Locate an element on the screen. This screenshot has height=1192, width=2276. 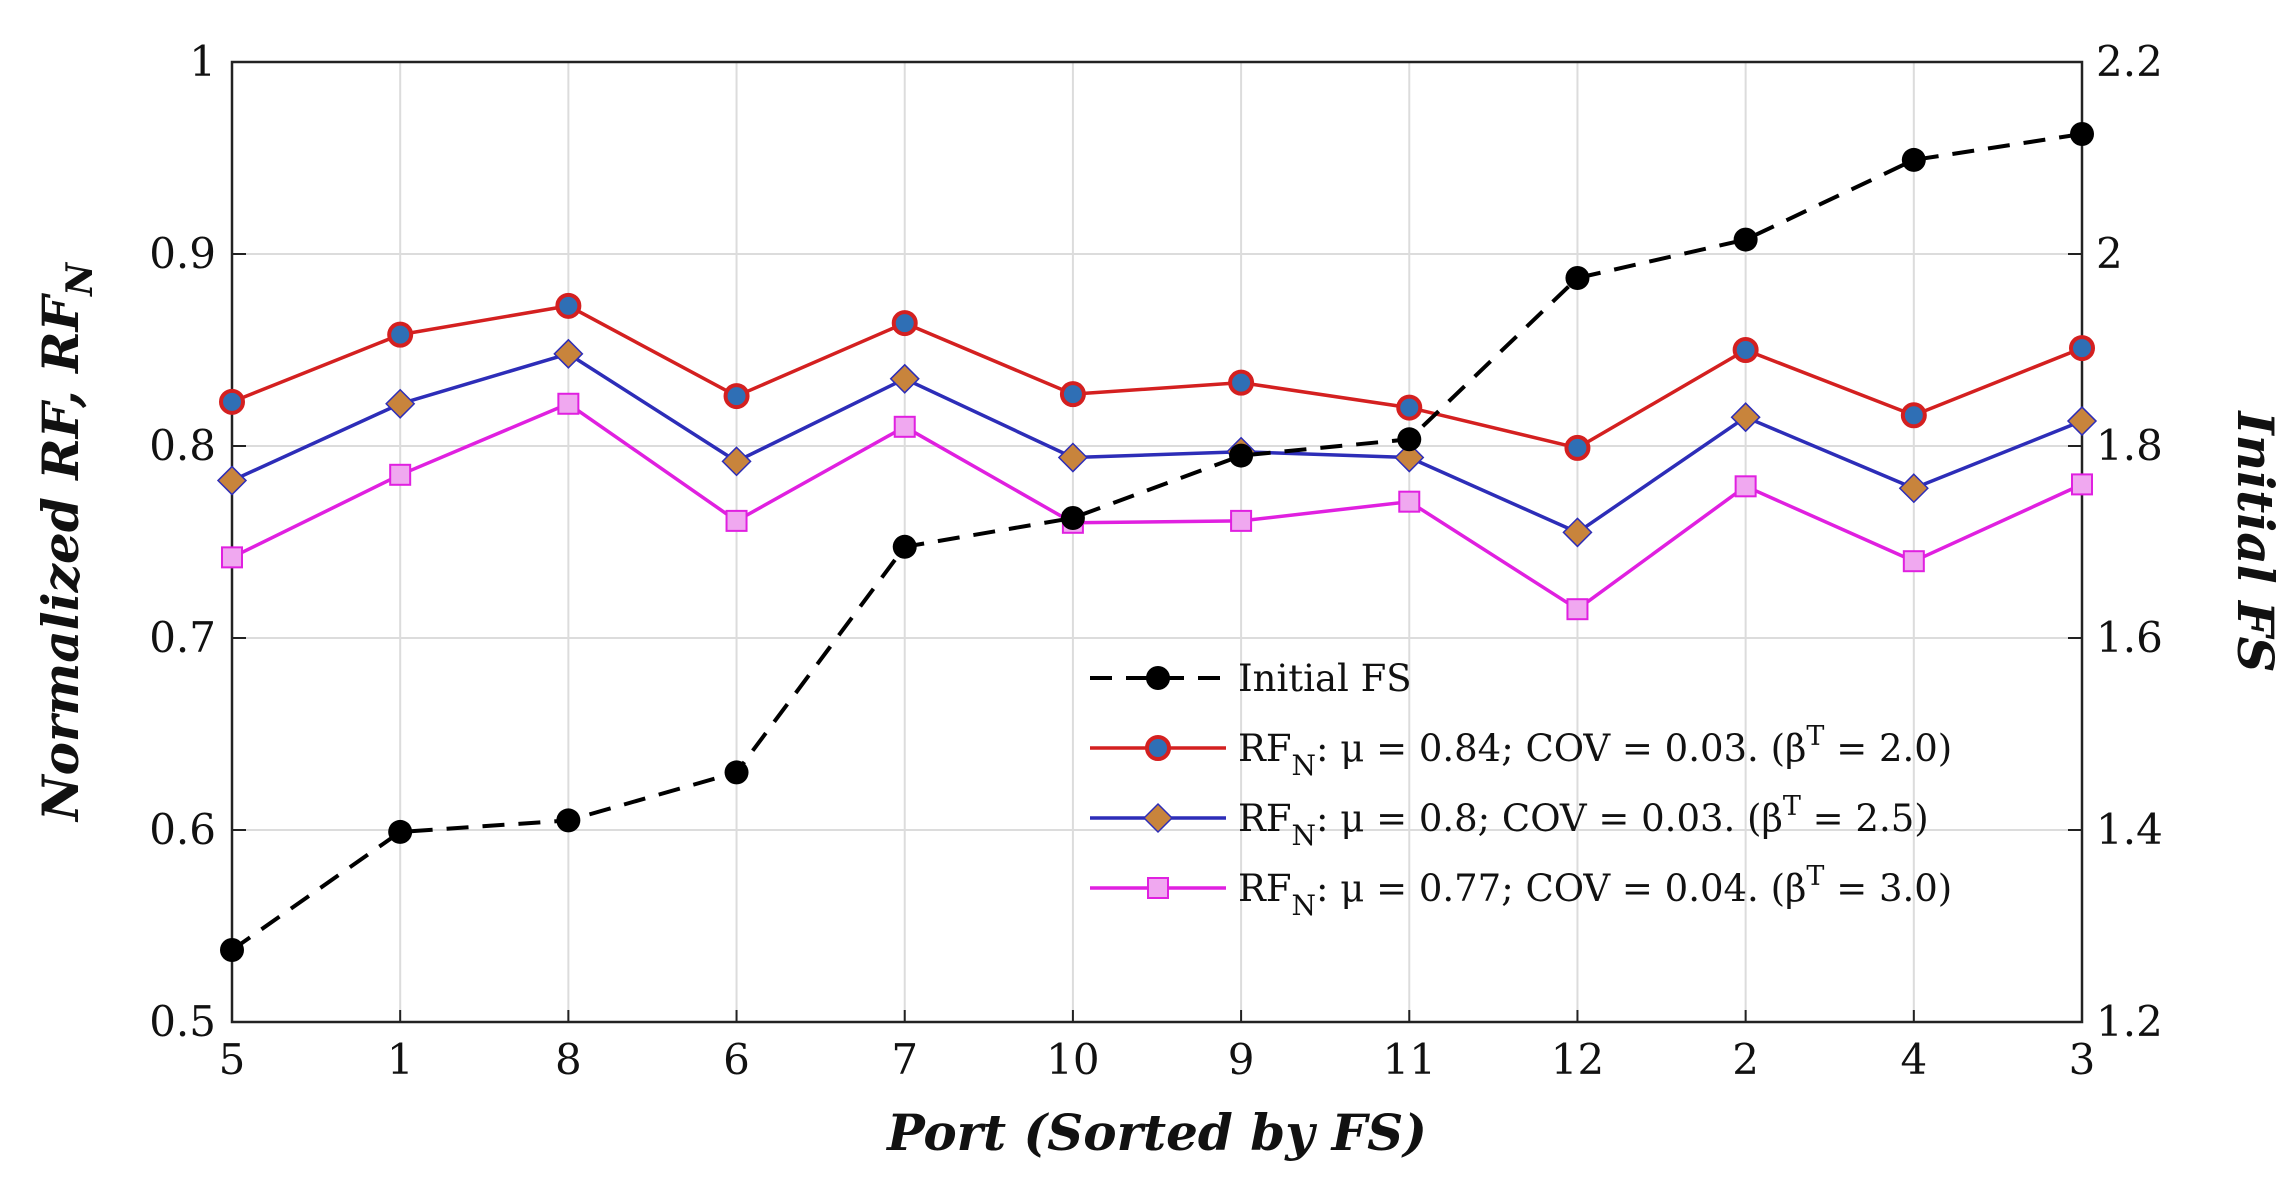
x-tick-label: 5 is located at coordinates (232, 1059).